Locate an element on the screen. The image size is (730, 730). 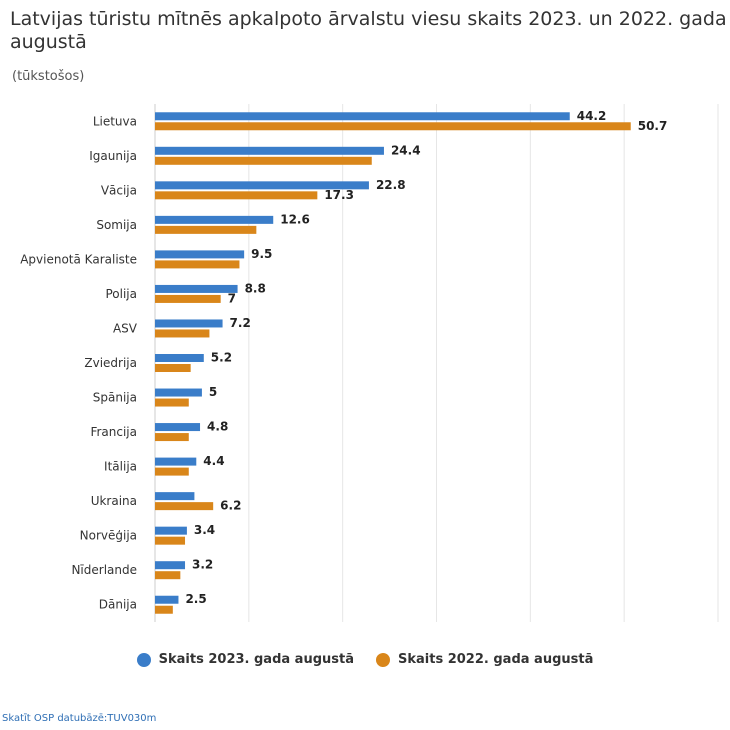
data-label: 12.6 is located at coordinates (295, 219).